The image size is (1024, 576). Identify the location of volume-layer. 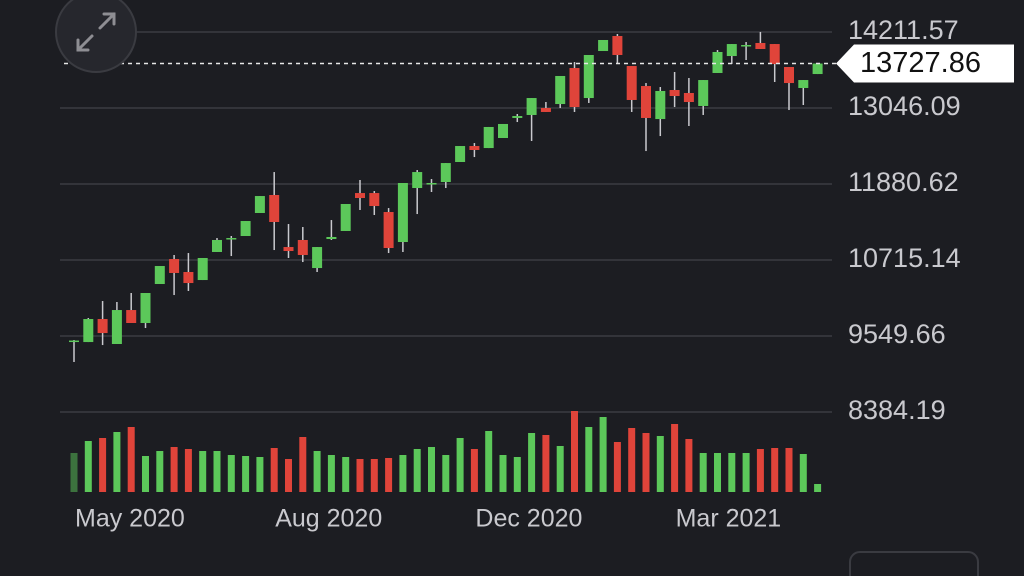
(446, 451).